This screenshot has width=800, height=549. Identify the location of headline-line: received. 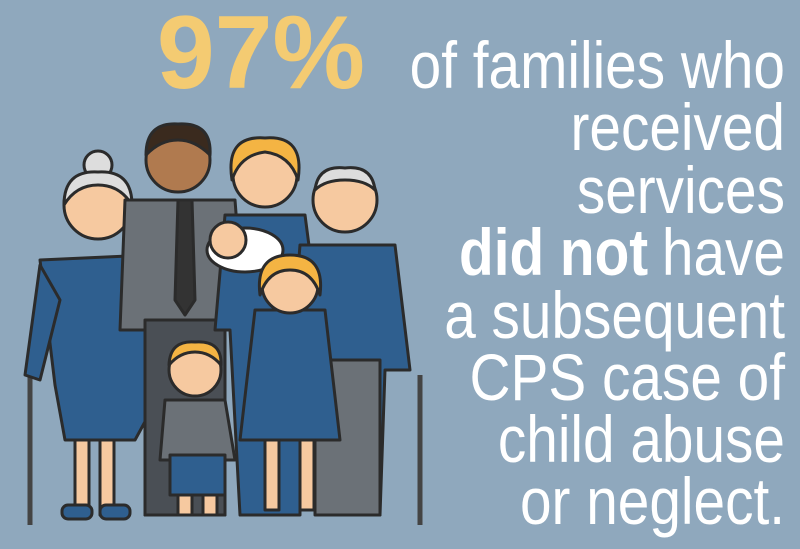
(677, 128).